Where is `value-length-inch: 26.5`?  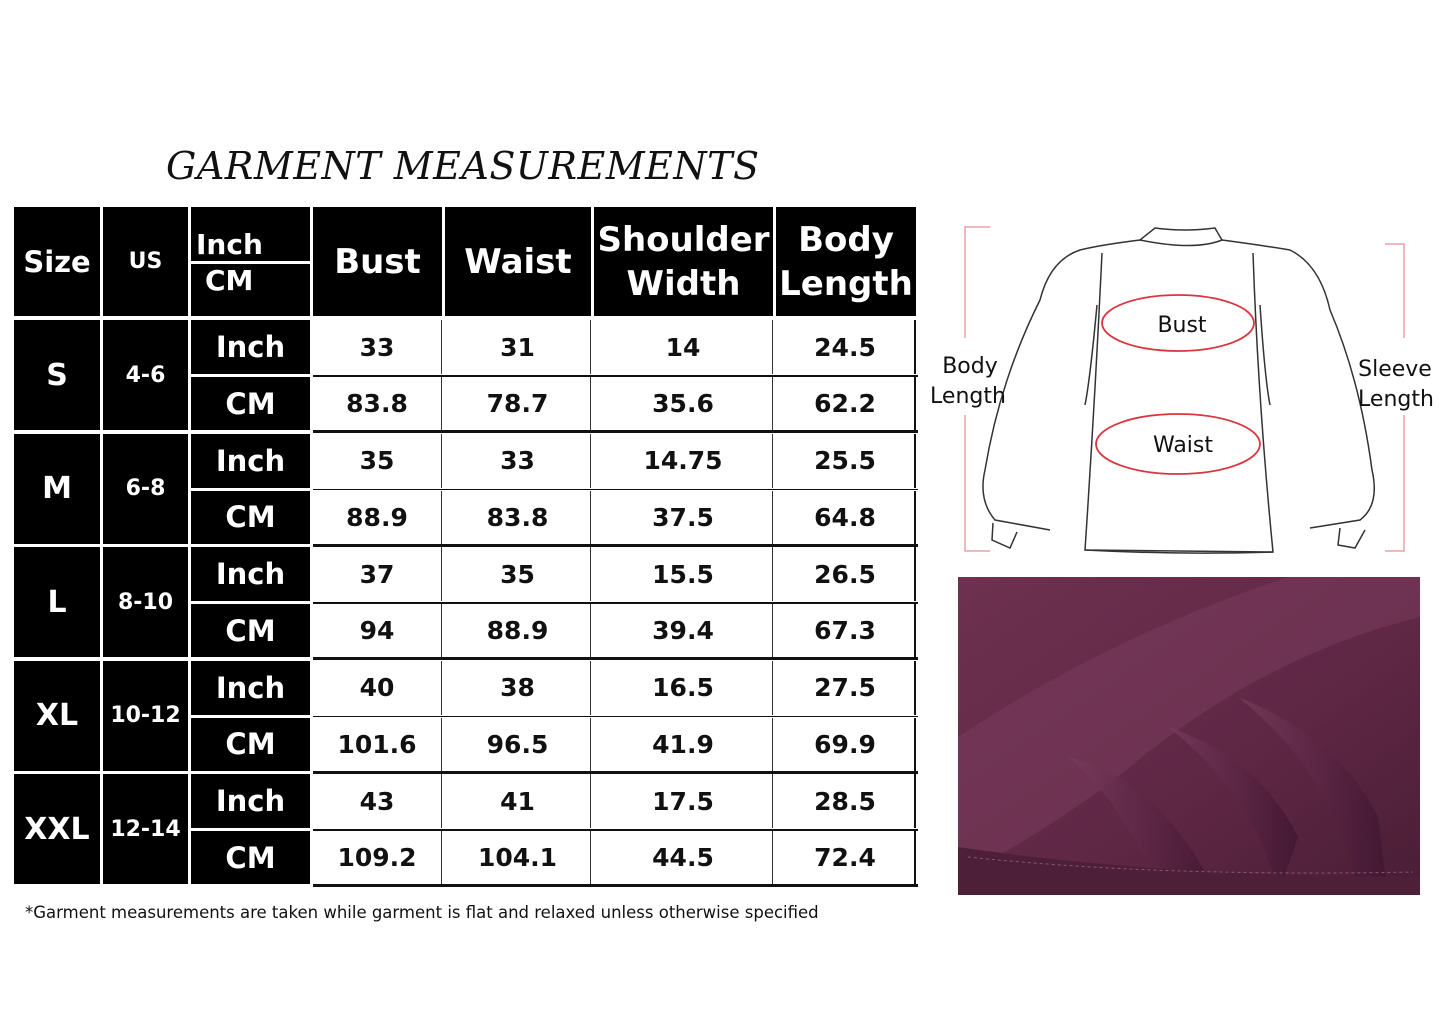
value-length-inch: 26.5 is located at coordinates (846, 574).